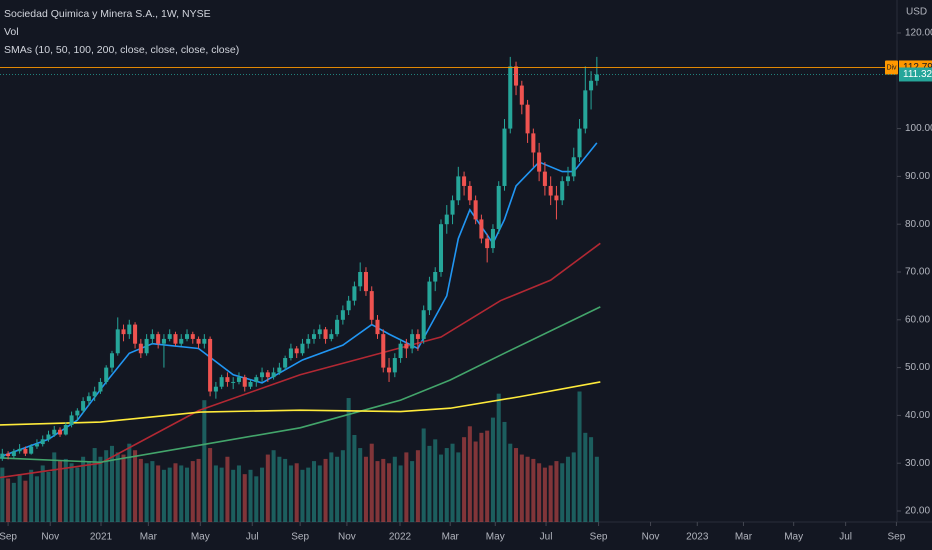 This screenshot has height=550, width=932. I want to click on x-tick-label: 2021, so click(101, 537).